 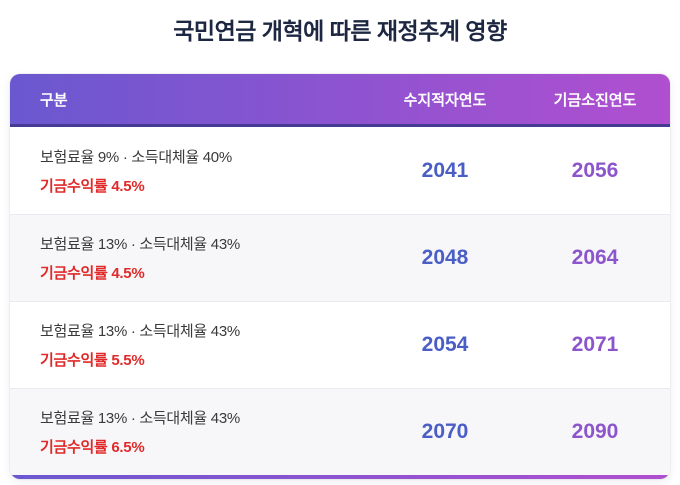 I want to click on deficit-year-value: 2054, so click(x=445, y=344).